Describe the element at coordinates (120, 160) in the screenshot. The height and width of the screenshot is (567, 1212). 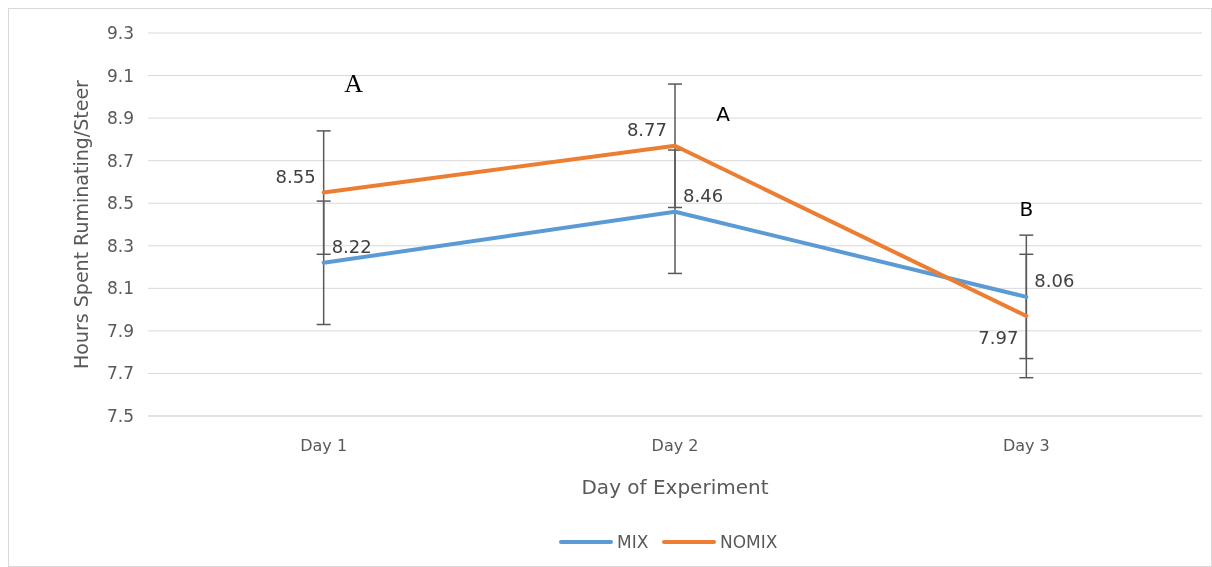
I see `y-tick-label: 8.7` at that location.